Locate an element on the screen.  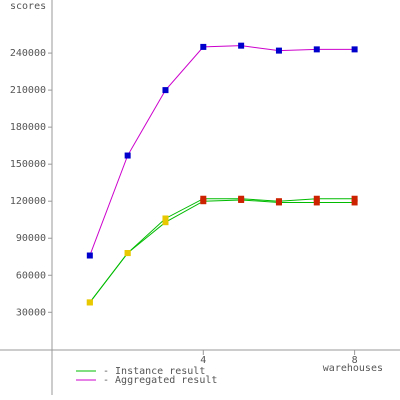
legend-label: - Aggregated result is located at coordinates (160, 380).